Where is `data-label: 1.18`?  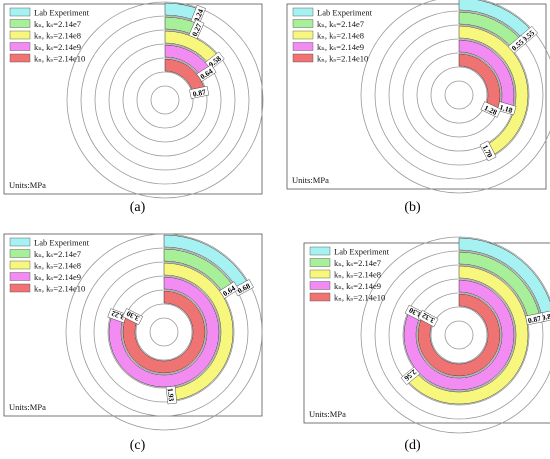 data-label: 1.18 is located at coordinates (505, 109).